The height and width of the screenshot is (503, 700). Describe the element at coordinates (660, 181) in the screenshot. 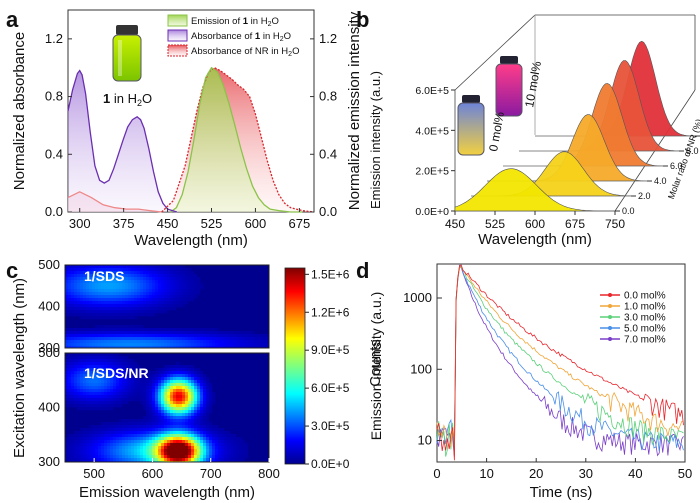

I see `z-tick-label: 4.0` at that location.